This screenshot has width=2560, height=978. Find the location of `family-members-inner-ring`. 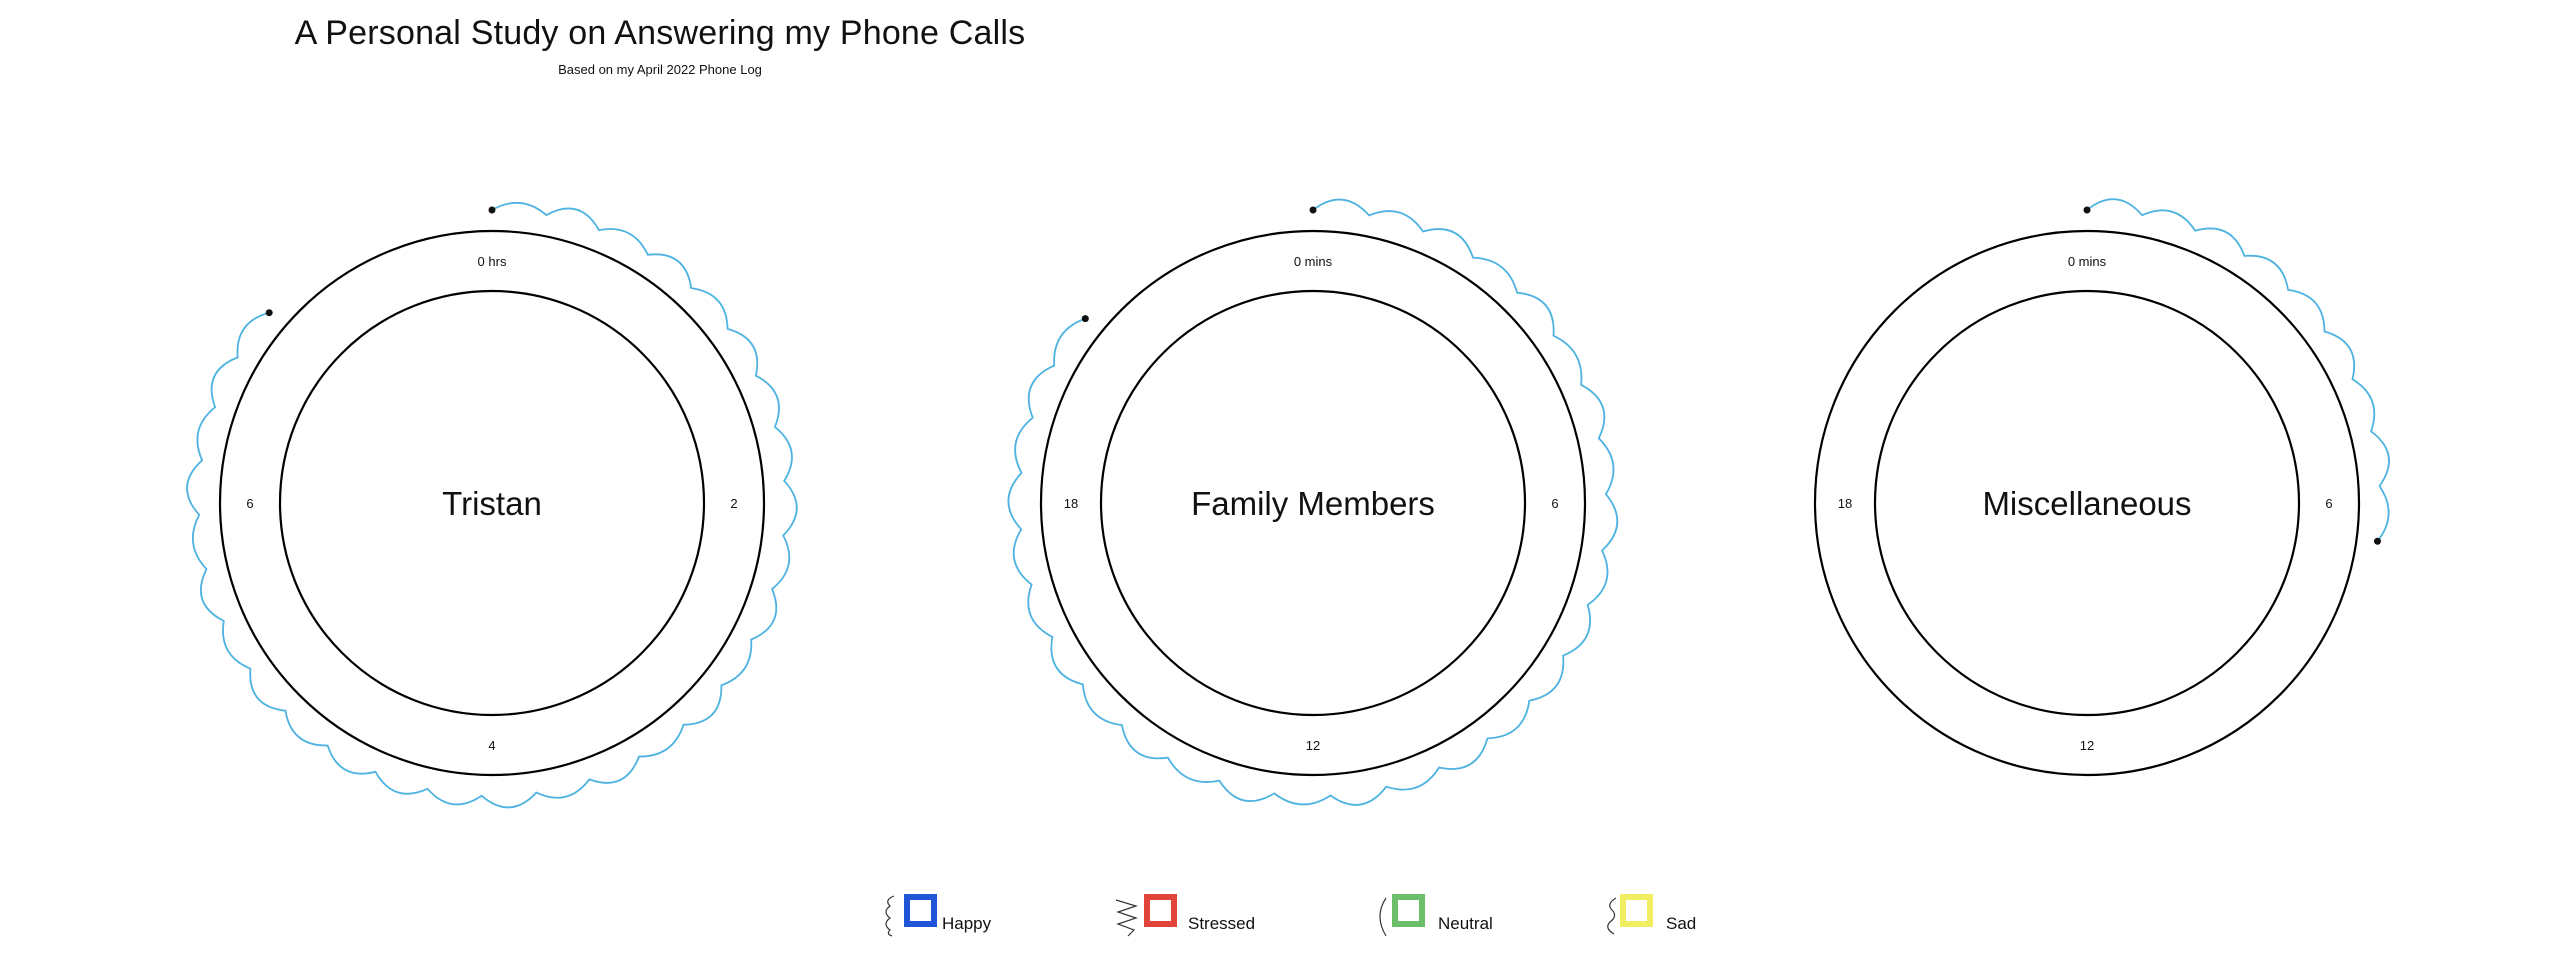

family-members-inner-ring is located at coordinates (1313, 503).